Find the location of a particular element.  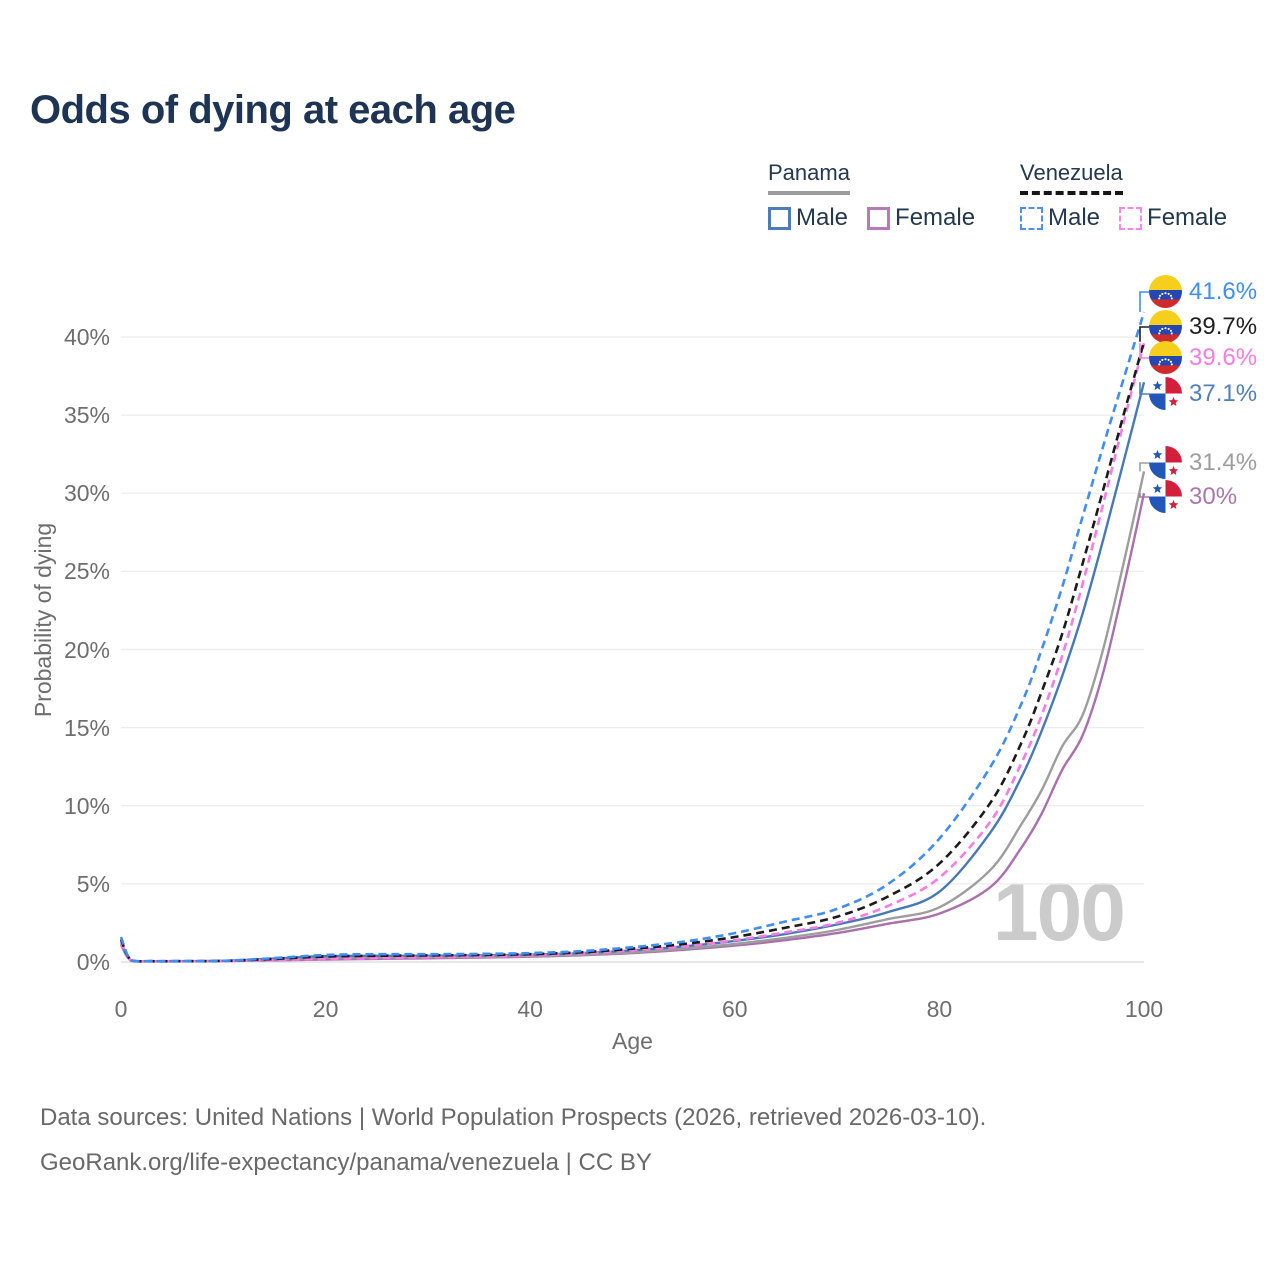

legend-items-venezuela: Male Female is located at coordinates (1123, 218).